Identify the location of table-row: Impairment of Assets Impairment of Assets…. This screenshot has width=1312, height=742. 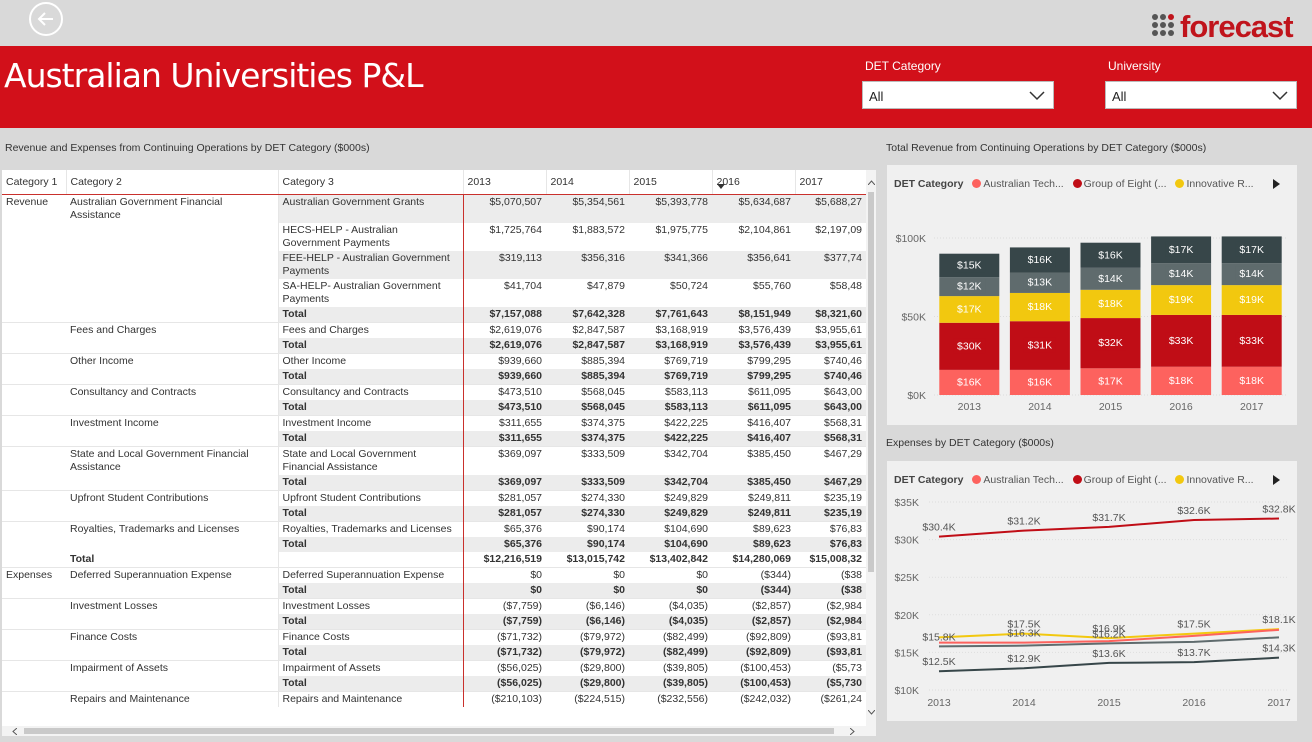
(434, 668).